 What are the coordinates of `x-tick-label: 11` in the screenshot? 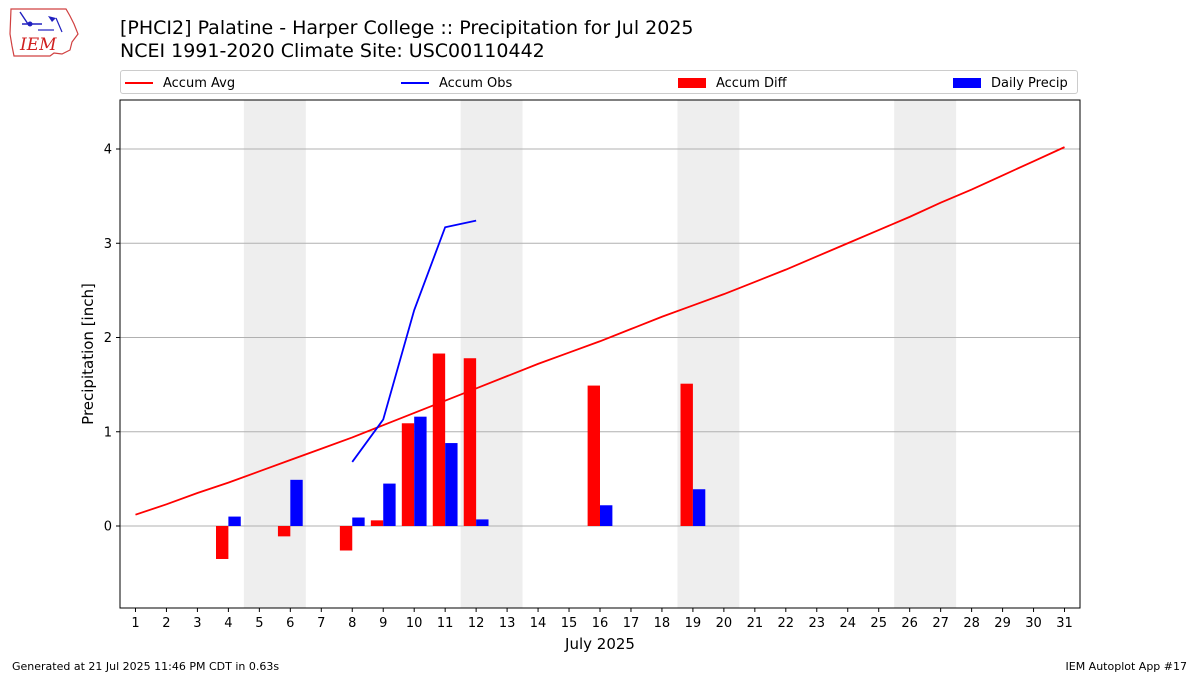 It's located at (445, 623).